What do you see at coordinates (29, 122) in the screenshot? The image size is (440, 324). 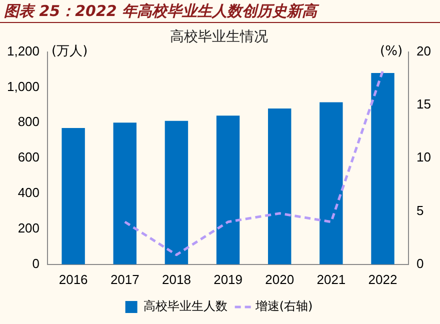 I see `y-tick-label: 800` at bounding box center [29, 122].